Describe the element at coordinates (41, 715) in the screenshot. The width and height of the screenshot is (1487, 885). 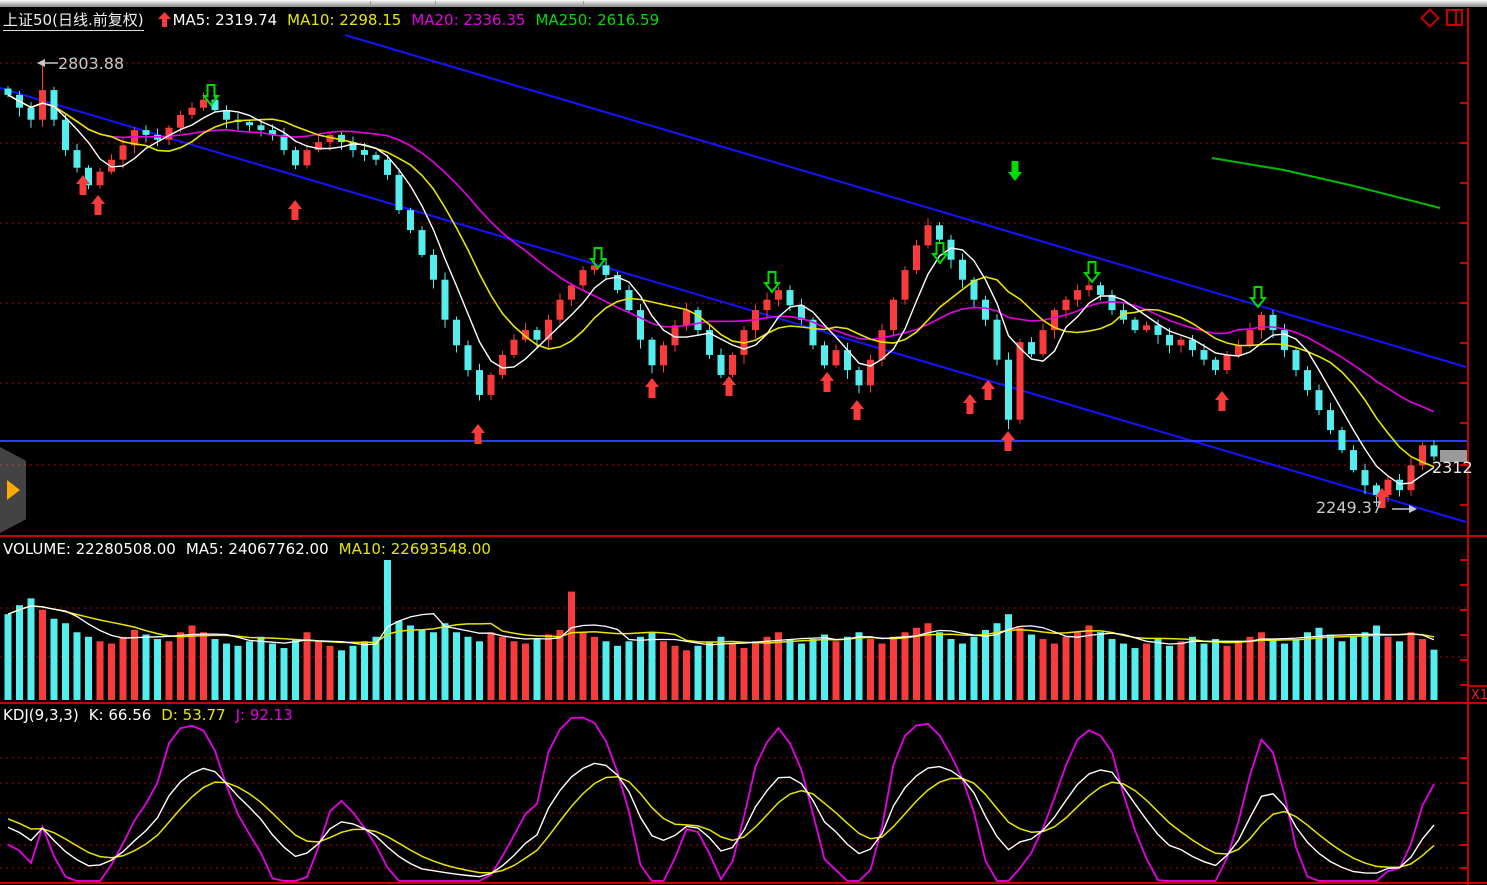
I see `kdj-label: KDJ(9,3,3)` at that location.